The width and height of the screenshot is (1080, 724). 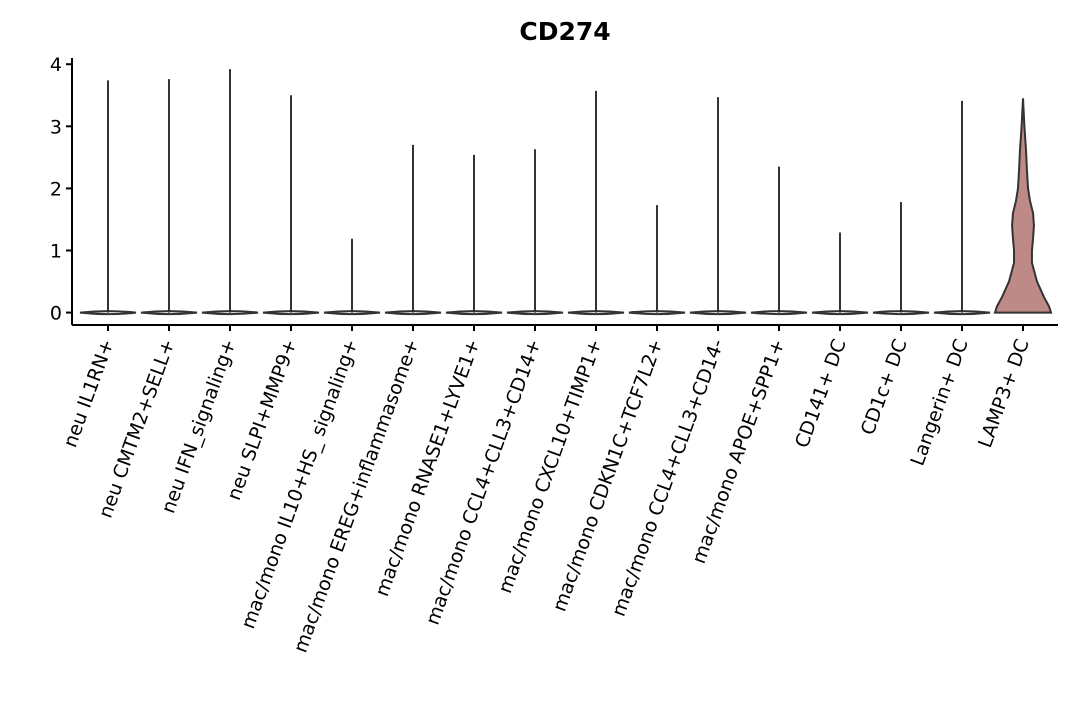 I want to click on x-tick-label: CD1c+ DC, so click(x=884, y=387).